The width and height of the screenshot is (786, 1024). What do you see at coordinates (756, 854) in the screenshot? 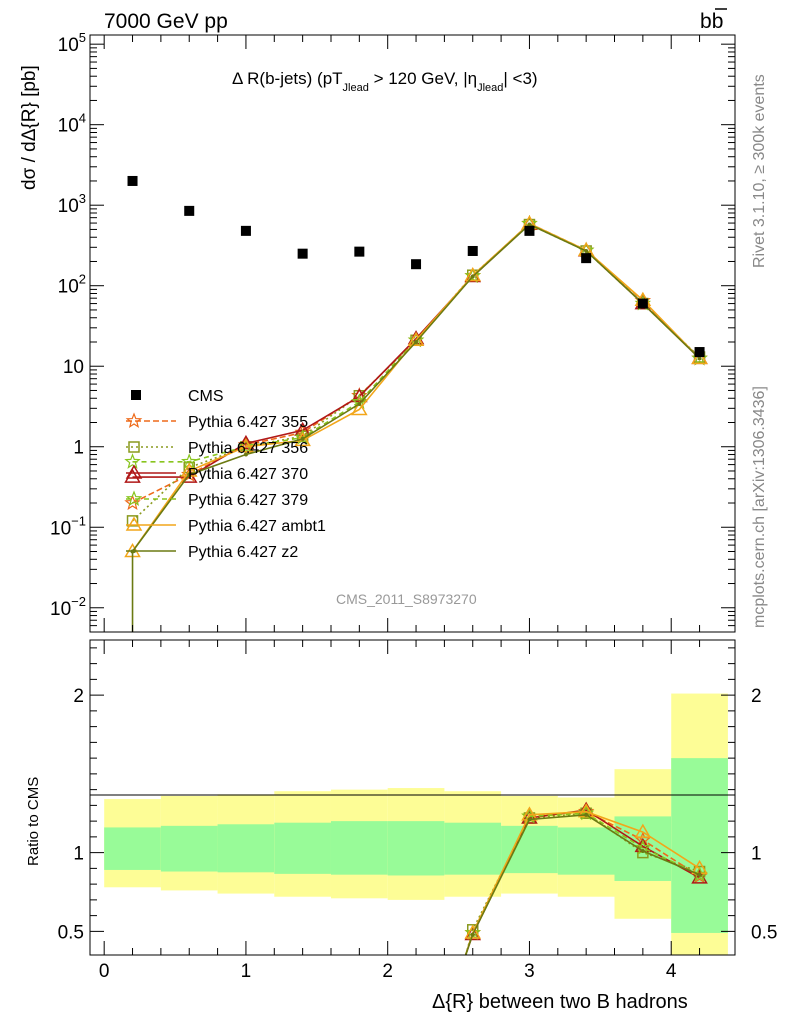
I see `ratio-y-tick-label-right: 1` at bounding box center [756, 854].